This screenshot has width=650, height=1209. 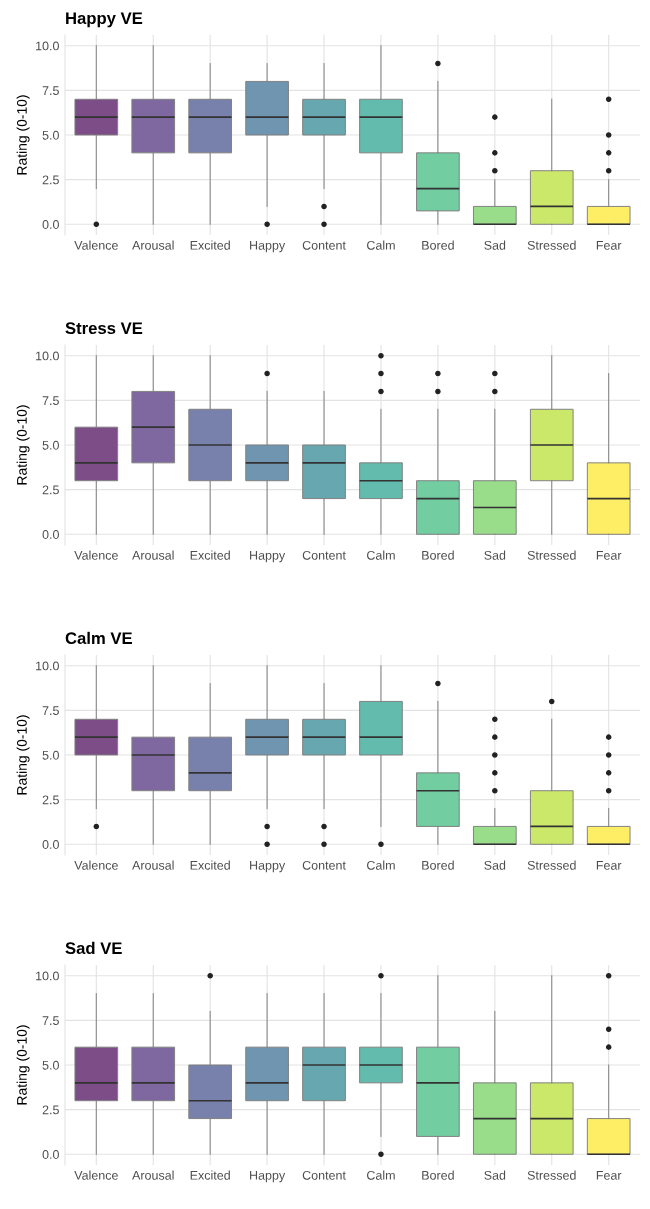 What do you see at coordinates (98, 638) in the screenshot?
I see `chart-title: Calm VE` at bounding box center [98, 638].